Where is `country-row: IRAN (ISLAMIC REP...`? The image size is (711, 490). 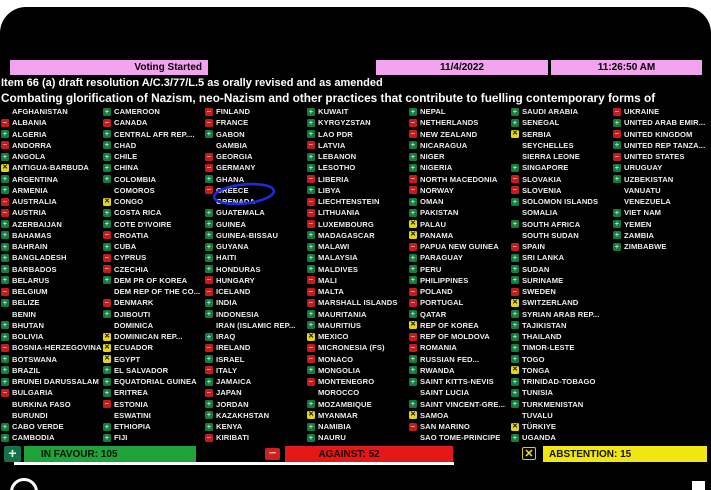
country-row: IRAN (ISLAMIC REP... is located at coordinates (256, 325).